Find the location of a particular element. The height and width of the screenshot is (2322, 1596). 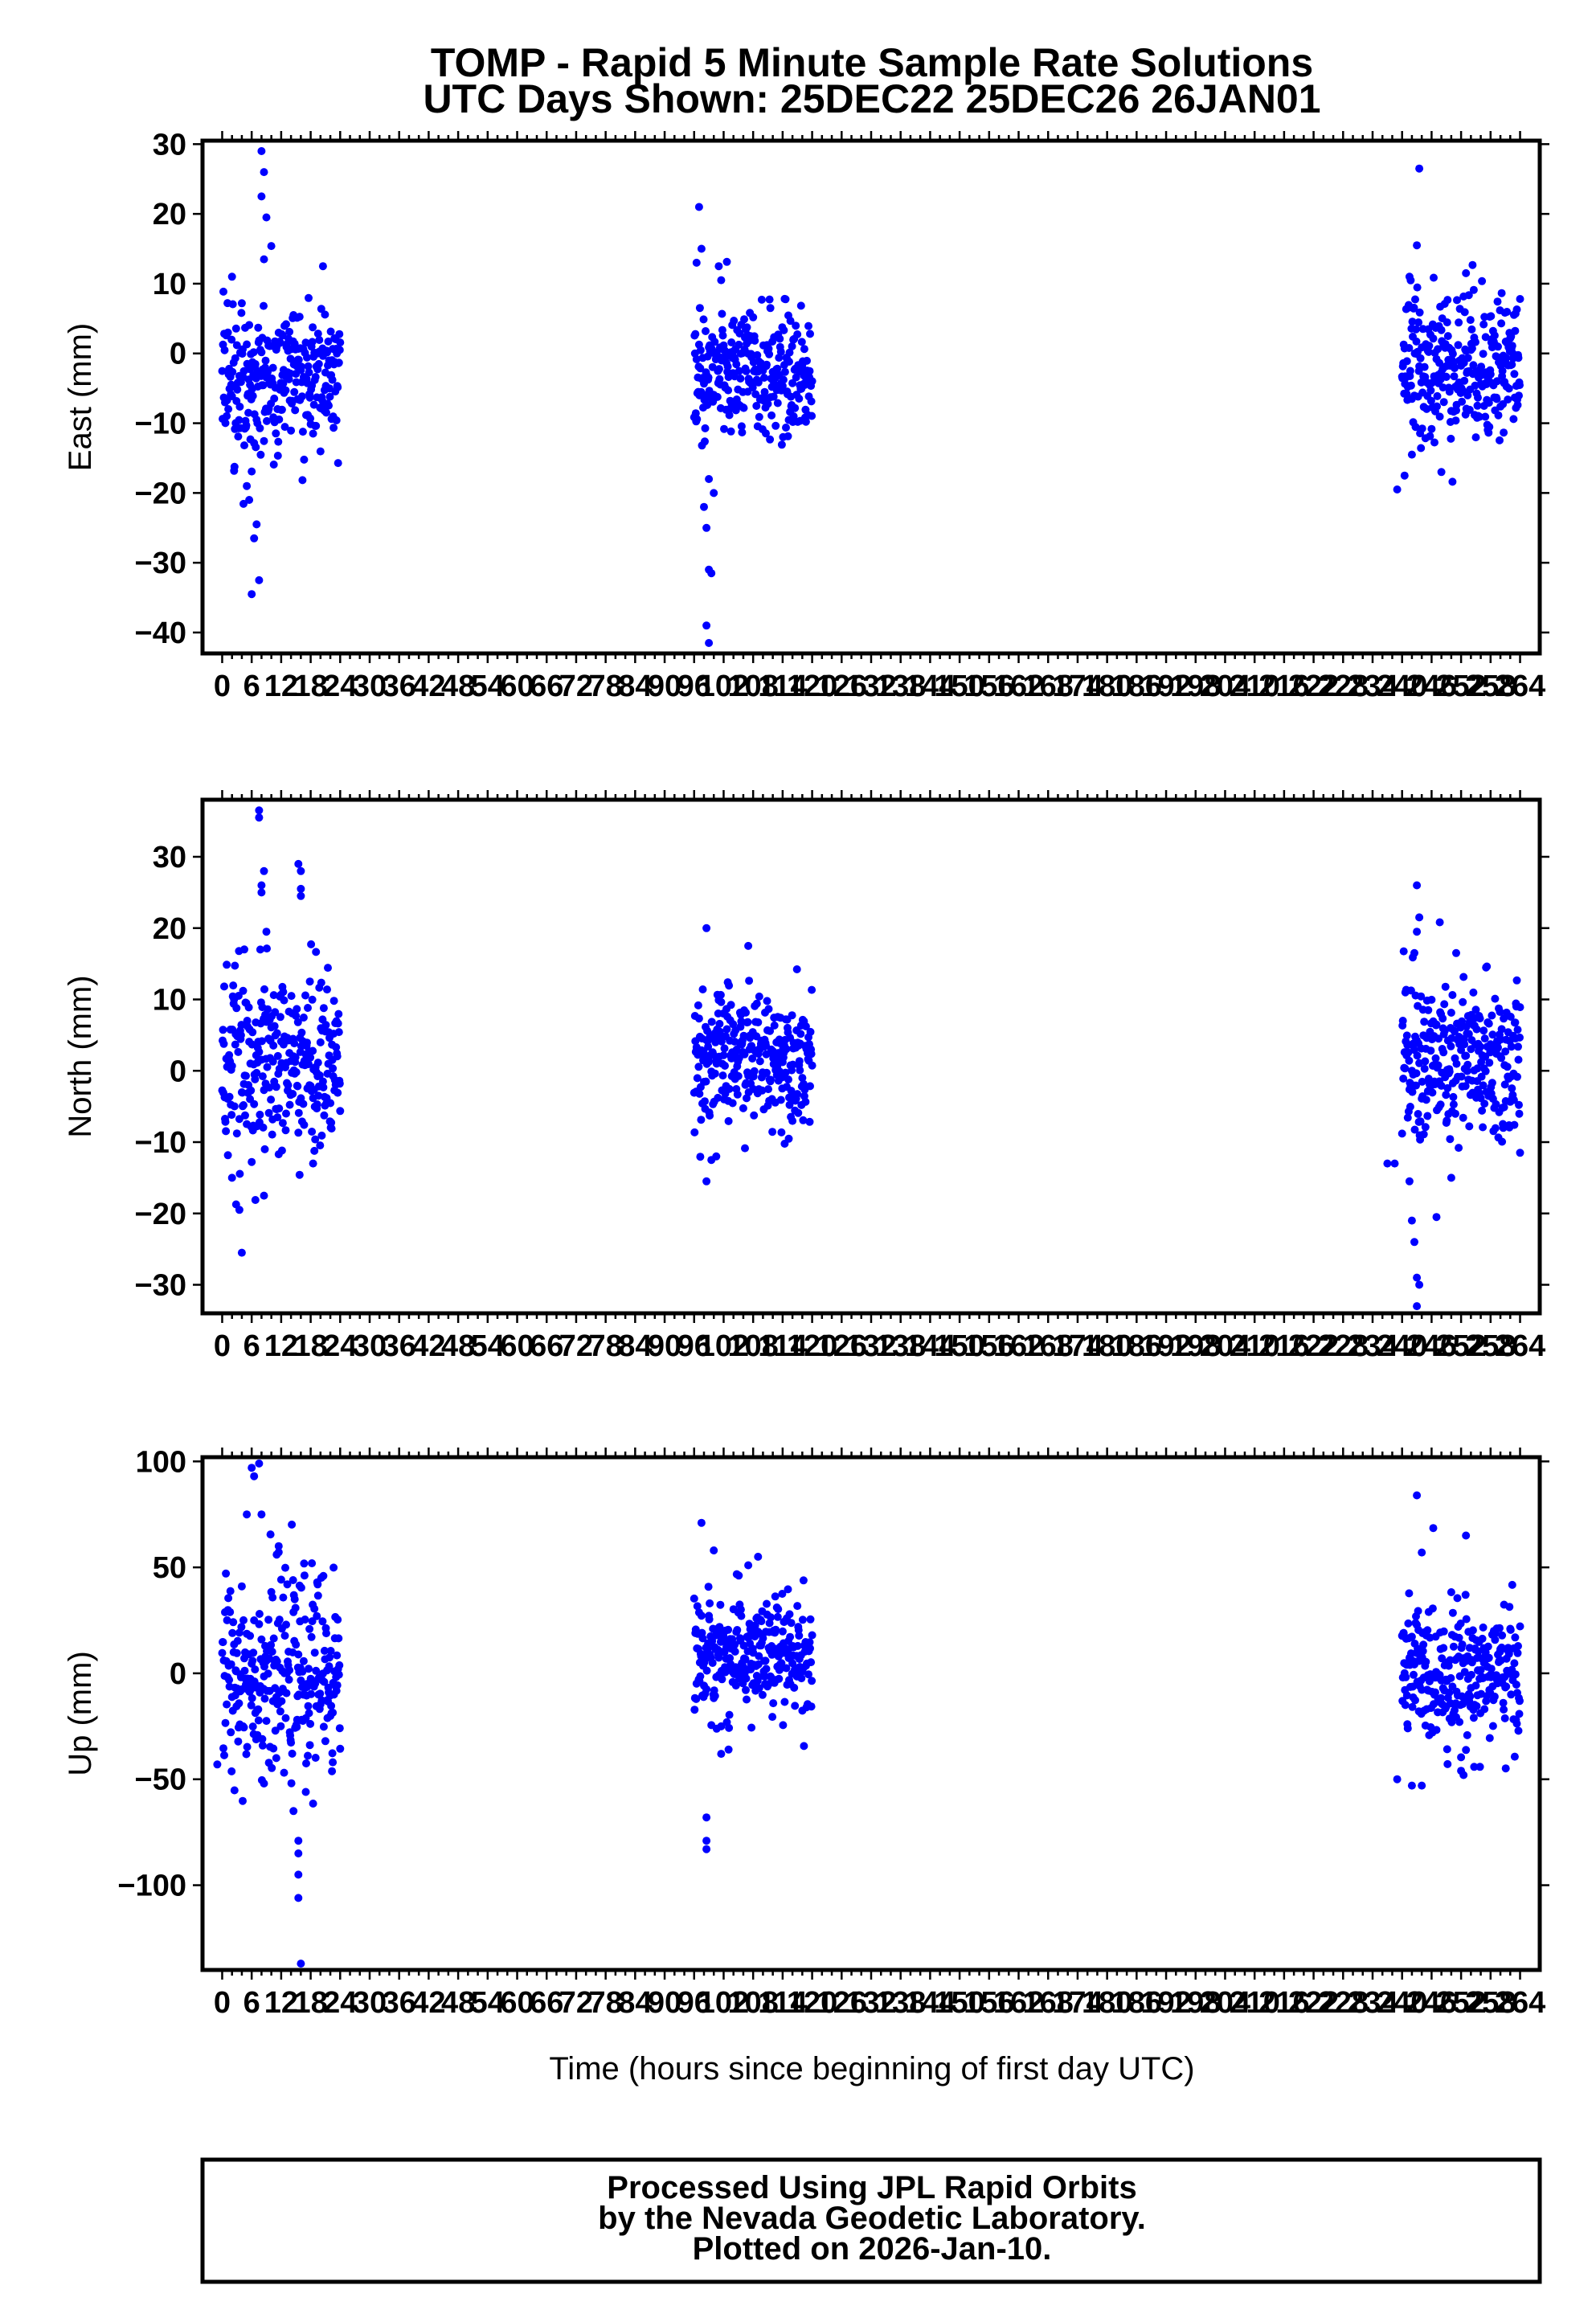

x-tick-label: 120 is located at coordinates (812, 2003).